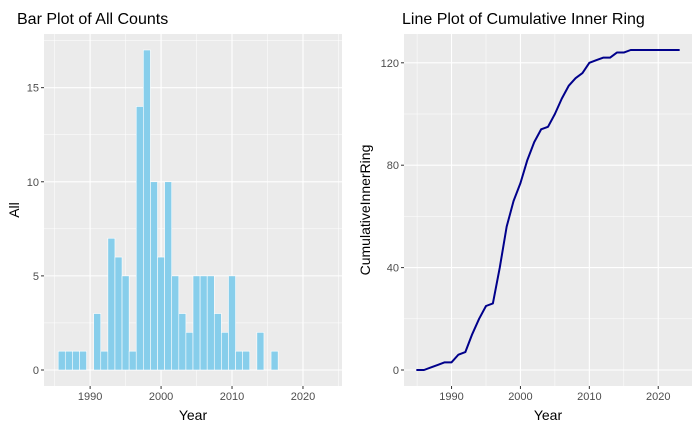  What do you see at coordinates (217, 342) in the screenshot?
I see `bar-2008` at bounding box center [217, 342].